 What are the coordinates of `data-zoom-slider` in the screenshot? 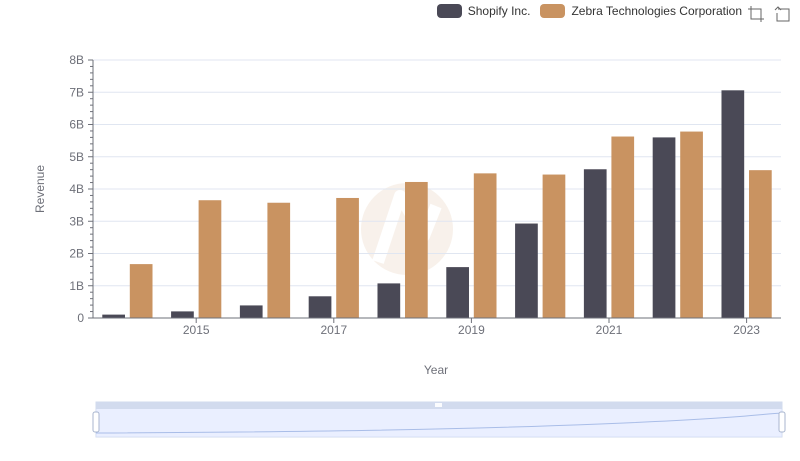 It's located at (439, 419).